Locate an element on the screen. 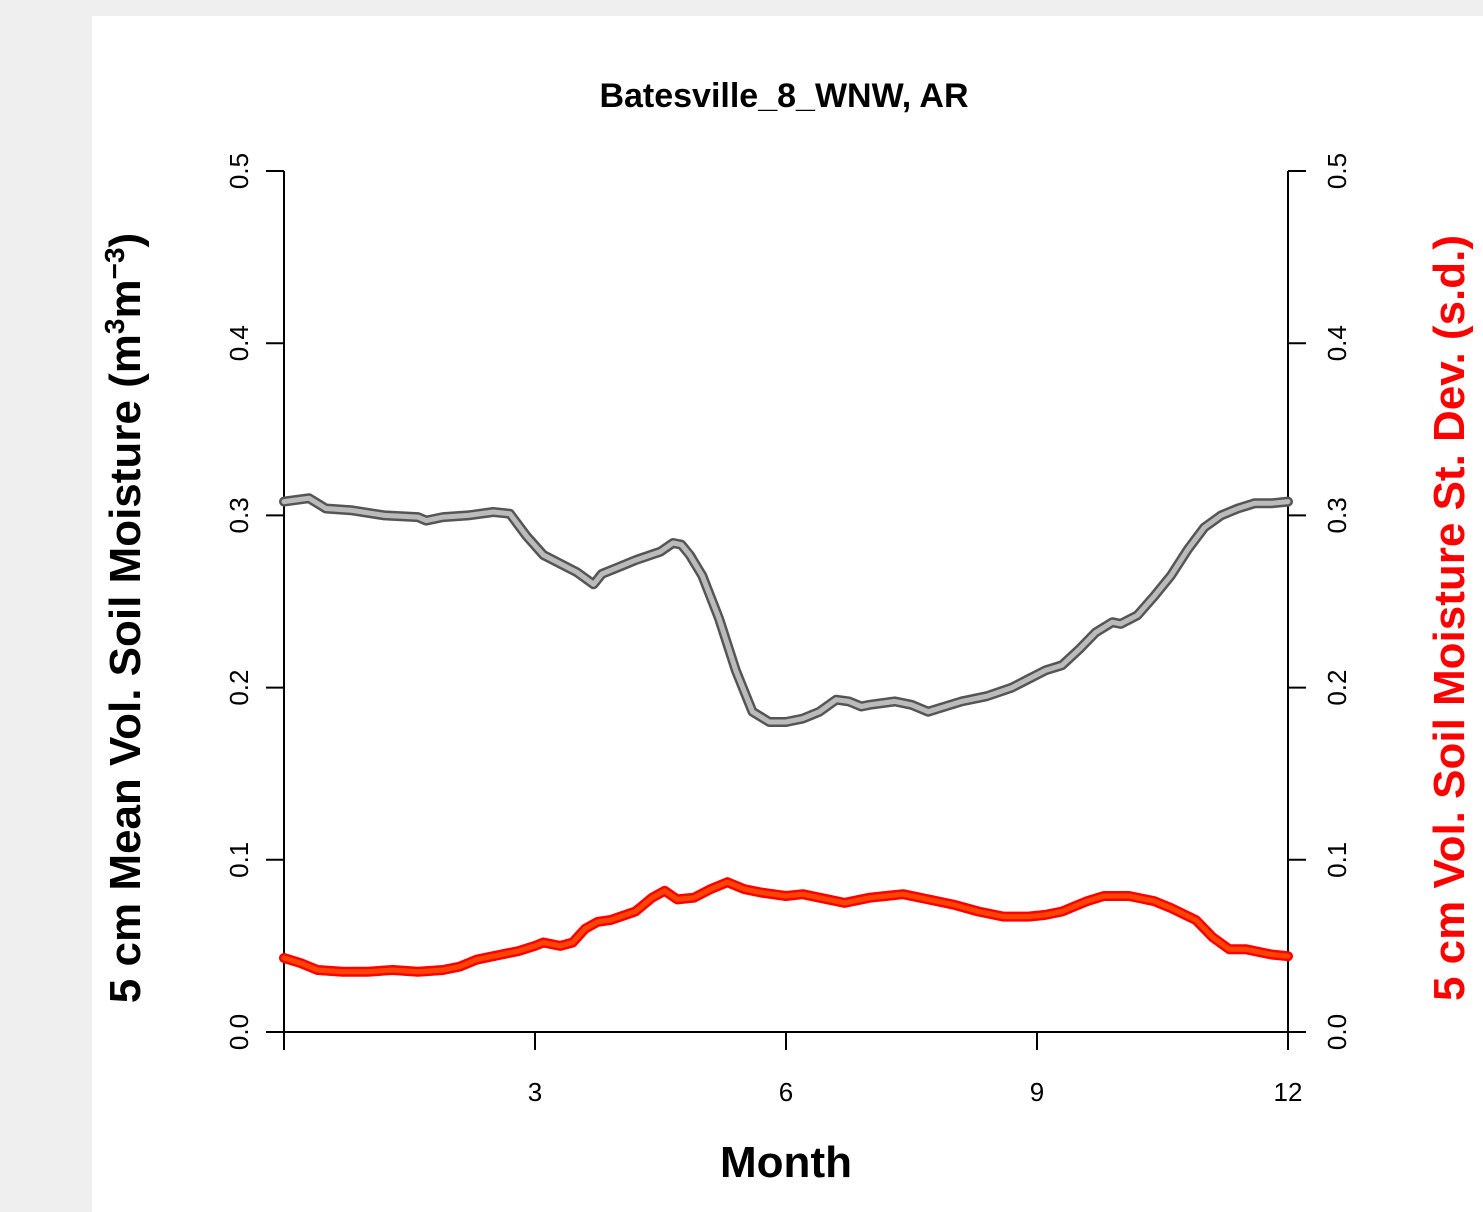 This screenshot has height=1212, width=1483. y-tick-label-right: 0.0 is located at coordinates (1337, 1032).